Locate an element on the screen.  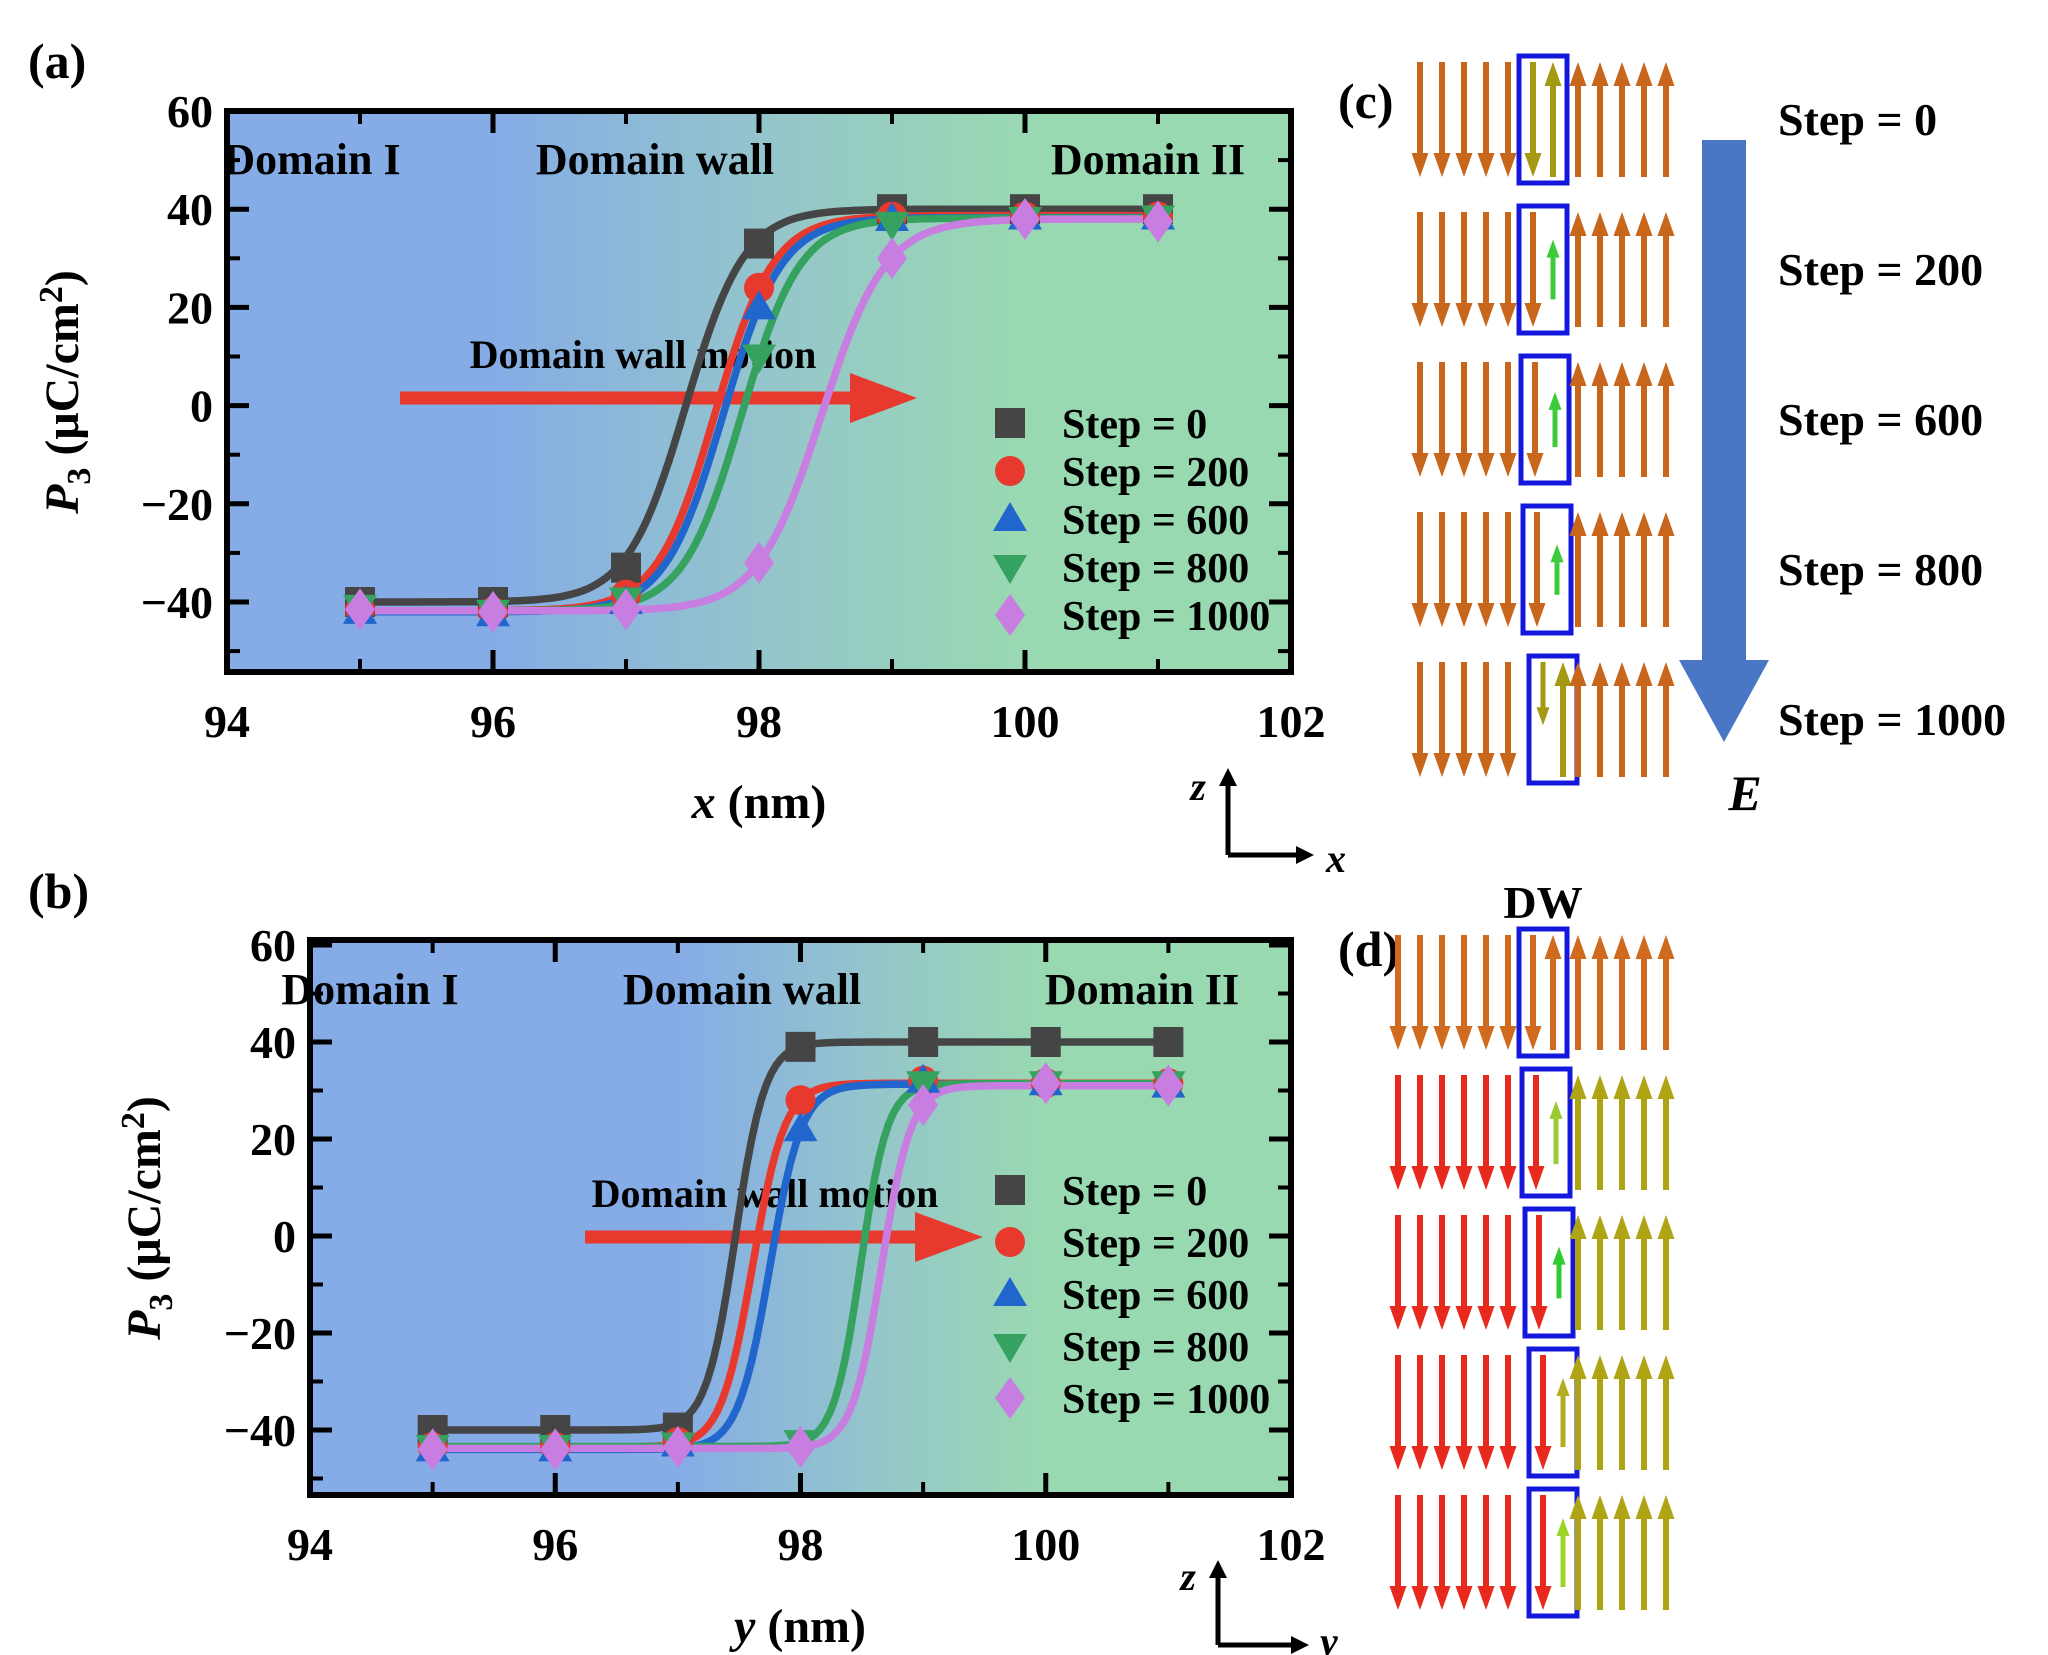
legend-item-label: Step = 800 is located at coordinates (1155, 569).